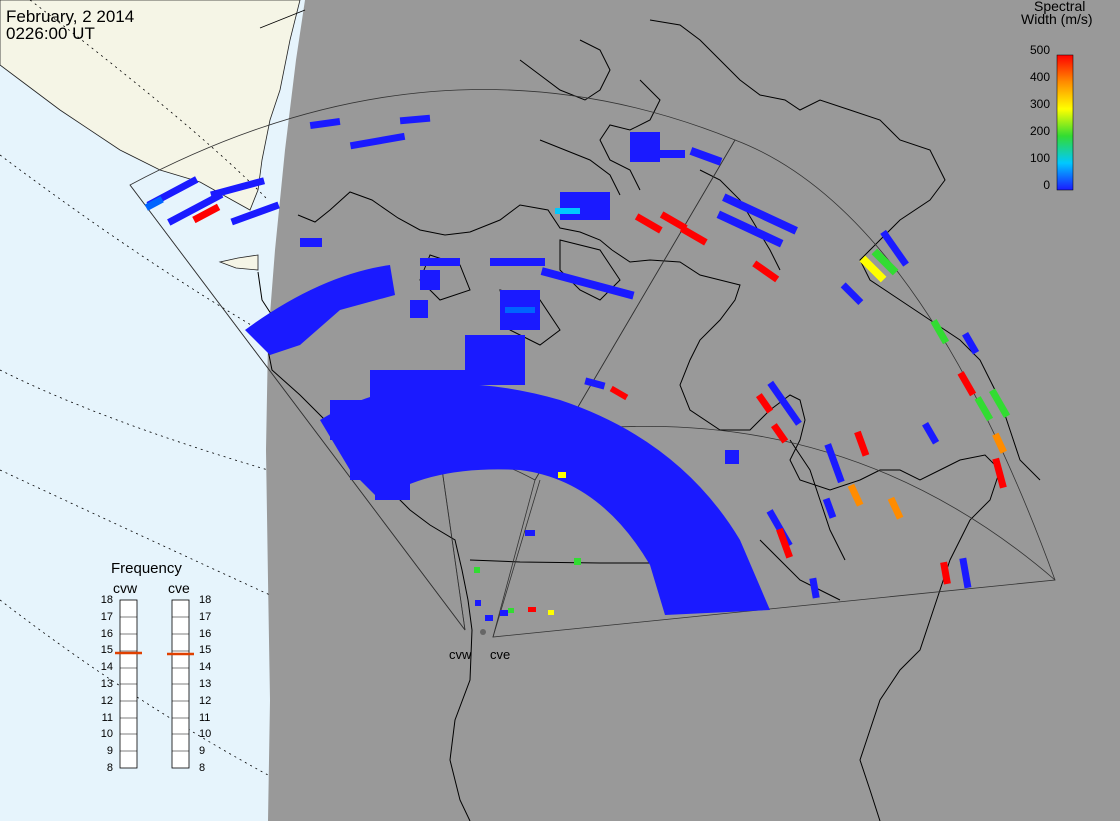 This screenshot has width=1120, height=821. Describe the element at coordinates (106, 633) in the screenshot. I see `frequency-tick-left: 16` at that location.